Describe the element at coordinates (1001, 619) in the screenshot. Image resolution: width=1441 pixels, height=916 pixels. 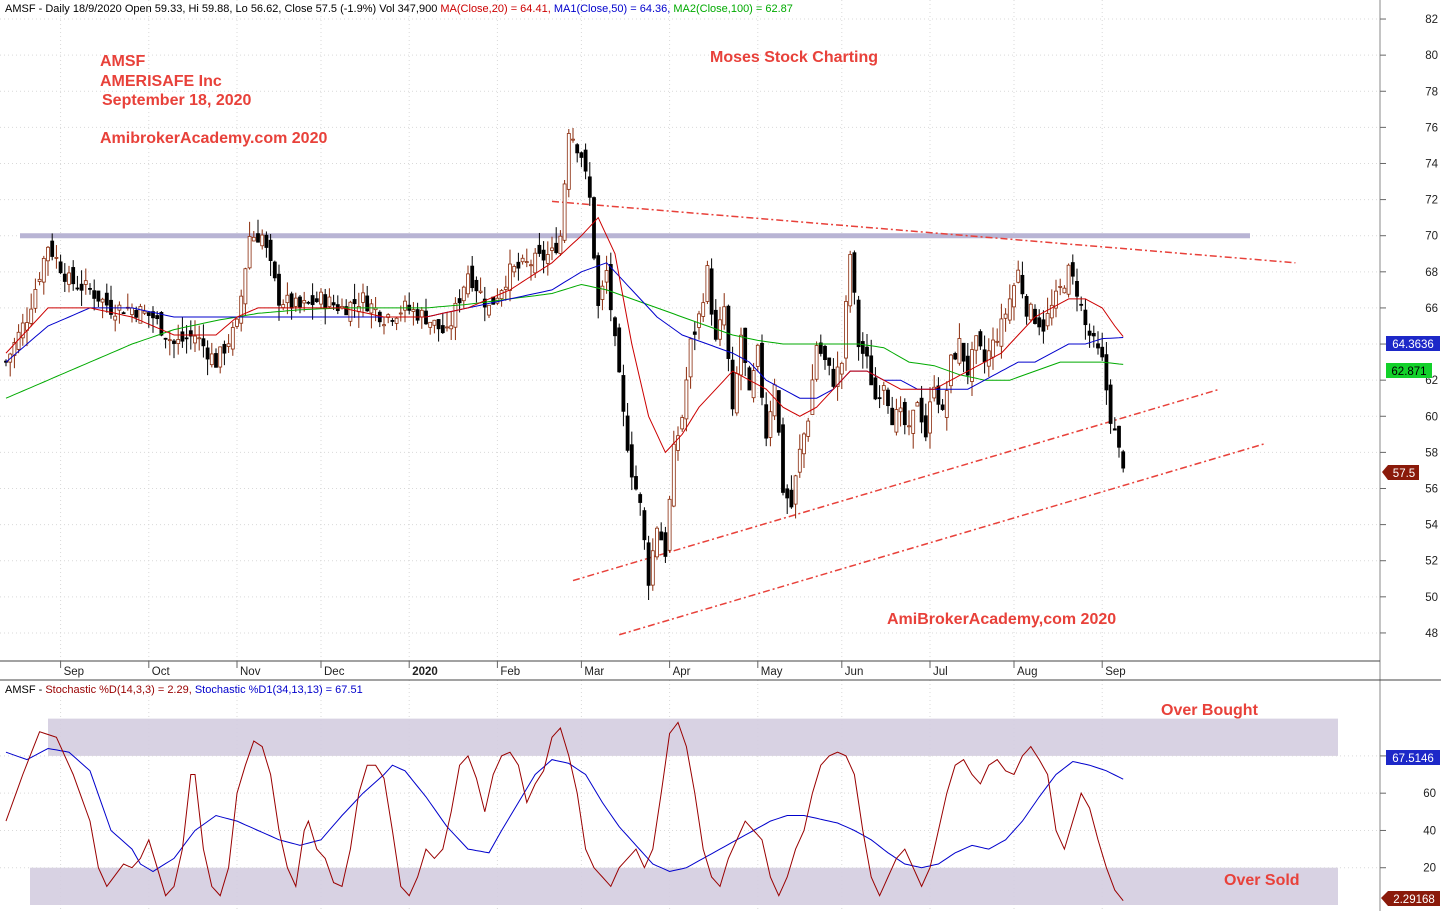
I see `annotation-watermark: AmiBrokerAcademy,com 2020` at that location.